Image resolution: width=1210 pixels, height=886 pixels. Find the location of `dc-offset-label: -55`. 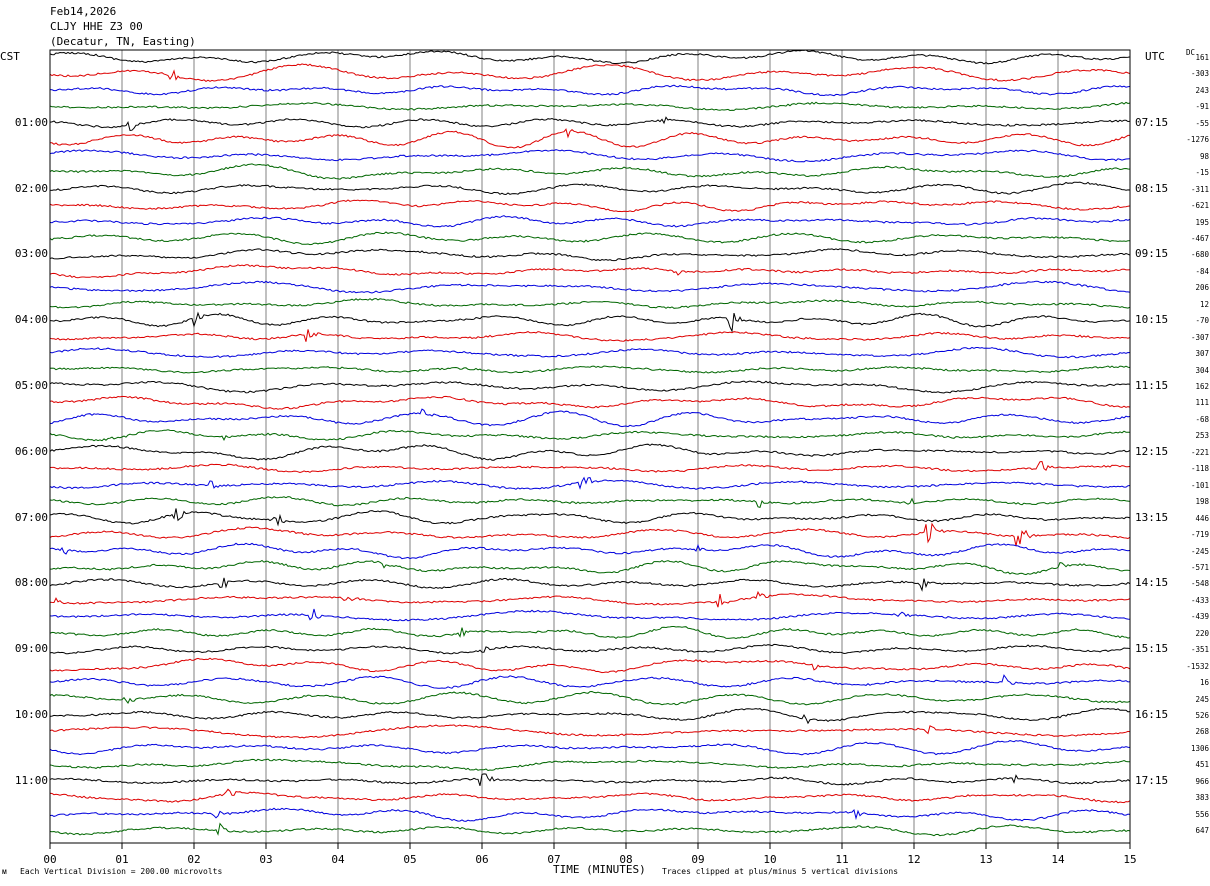

dc-offset-label: -55 is located at coordinates (1202, 123).